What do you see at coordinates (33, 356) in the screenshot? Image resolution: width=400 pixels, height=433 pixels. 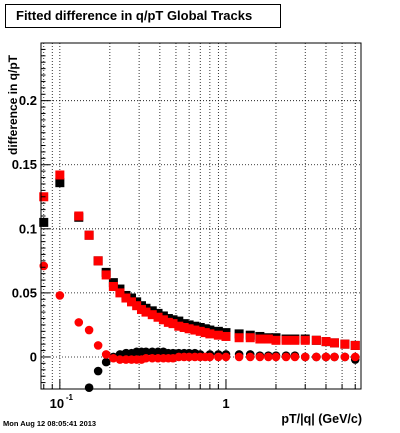 I see `y-tick-label: 0` at bounding box center [33, 356].